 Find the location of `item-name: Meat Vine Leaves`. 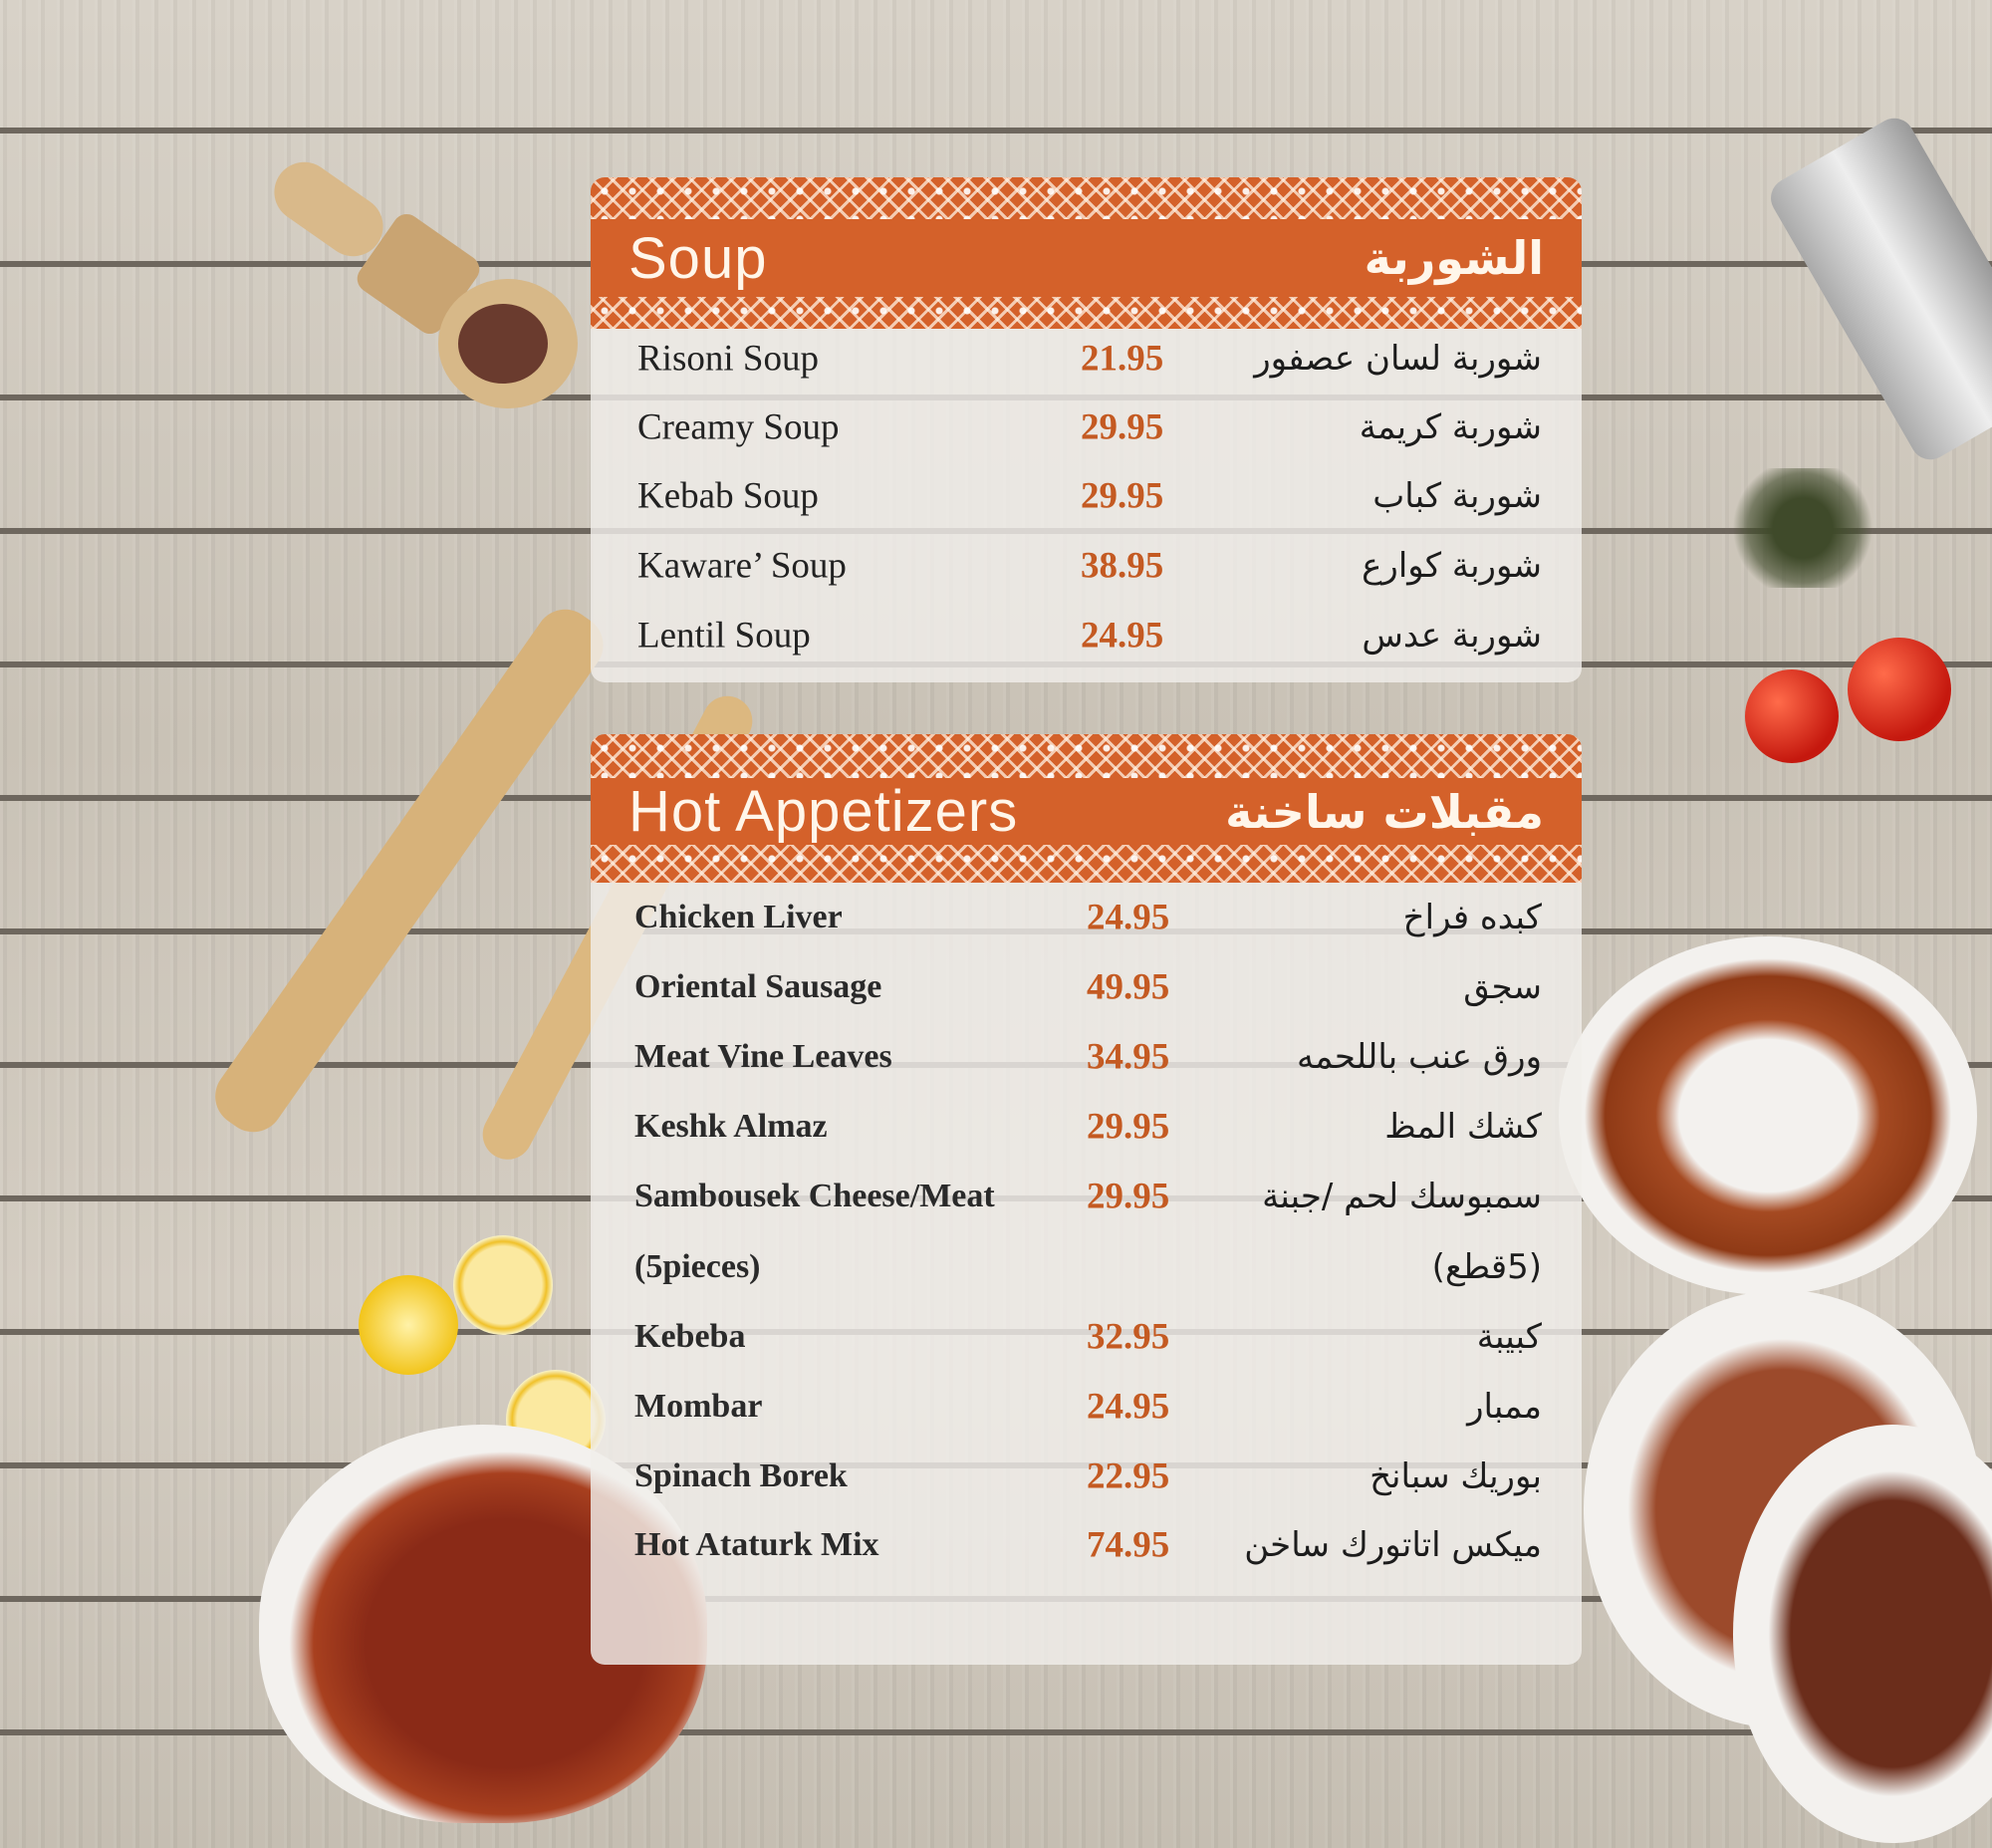

item-name: Meat Vine Leaves is located at coordinates (763, 1056).